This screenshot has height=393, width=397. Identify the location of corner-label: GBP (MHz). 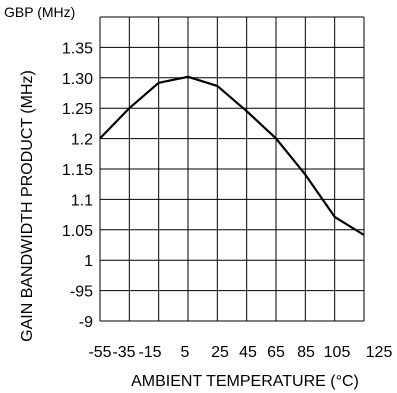
(39, 12).